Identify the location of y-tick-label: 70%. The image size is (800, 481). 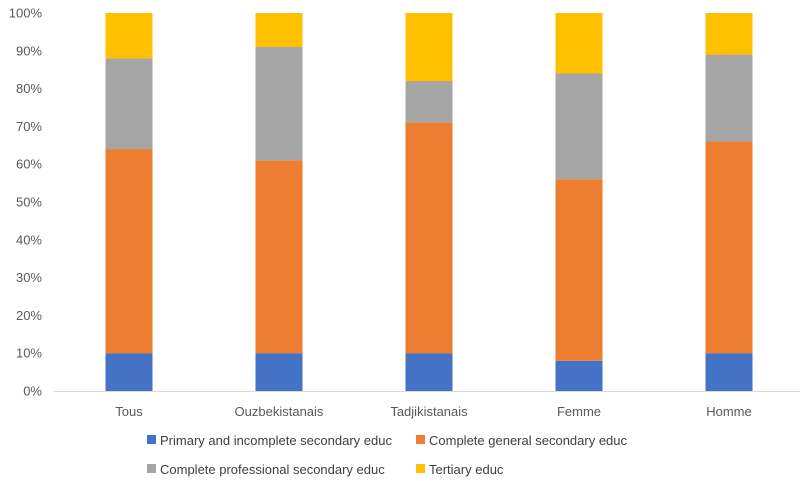
(29, 126).